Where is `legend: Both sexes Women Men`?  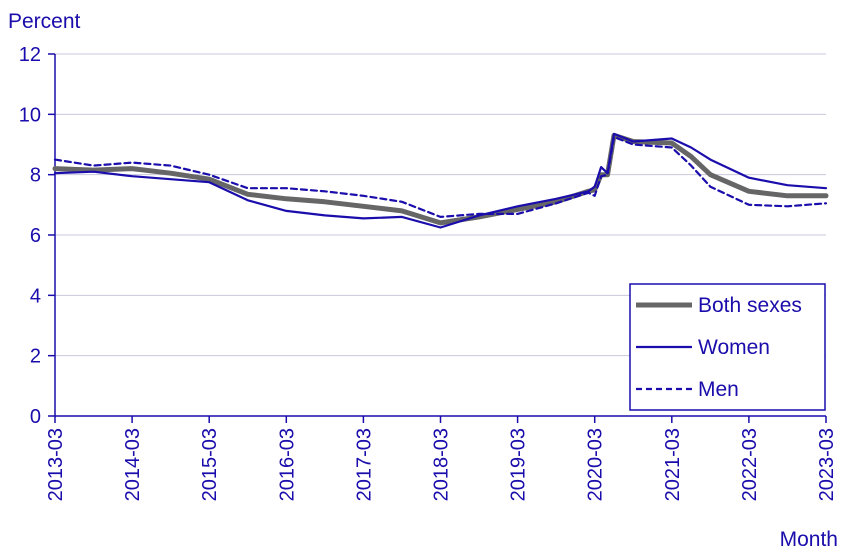
legend: Both sexes Women Men is located at coordinates (727, 347).